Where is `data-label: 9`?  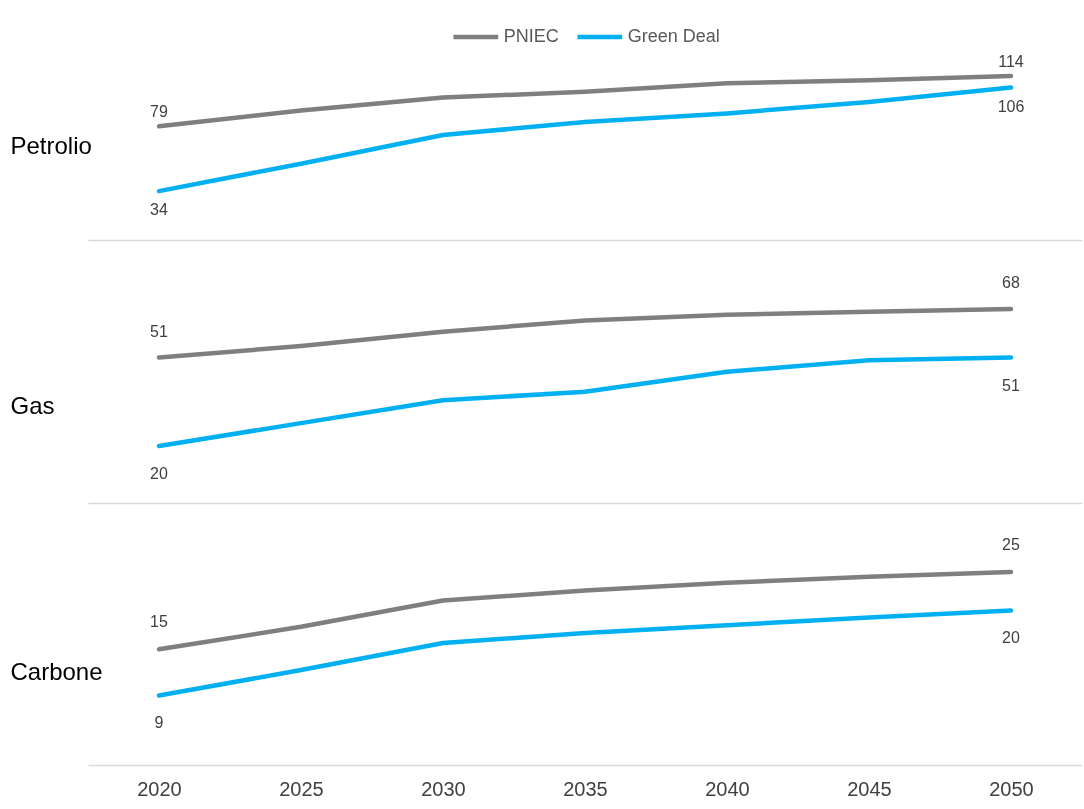
data-label: 9 is located at coordinates (159, 722).